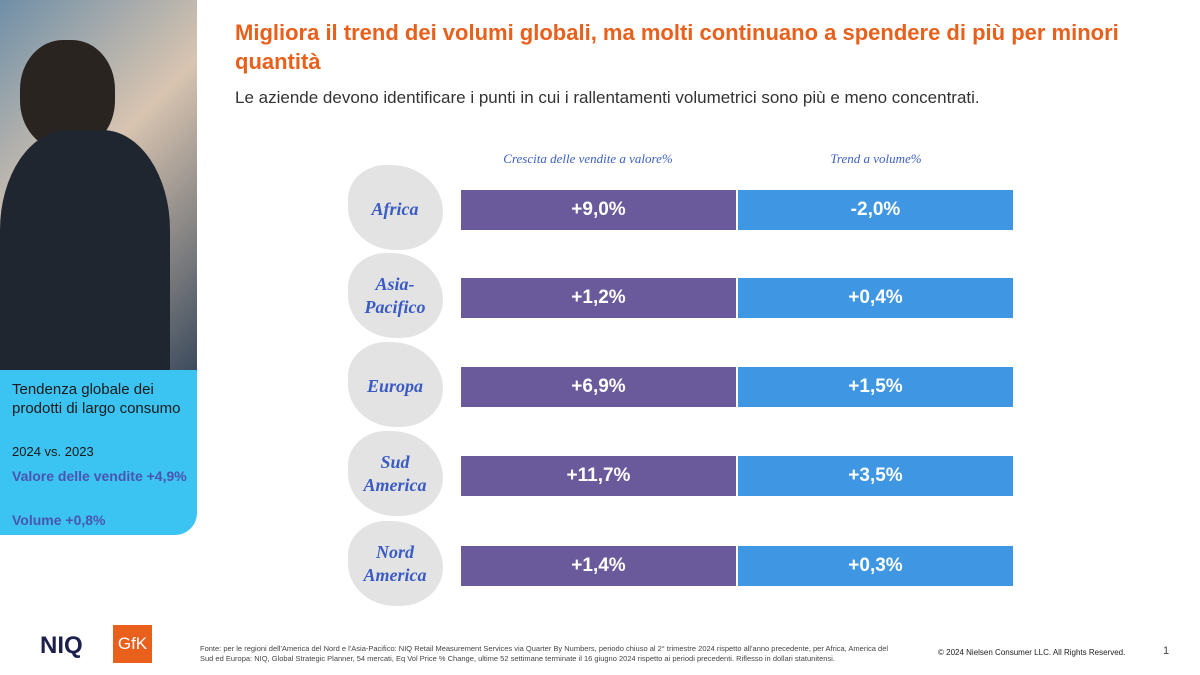  Describe the element at coordinates (59, 520) in the screenshot. I see `summary-volume: Volume +0,8%` at that location.